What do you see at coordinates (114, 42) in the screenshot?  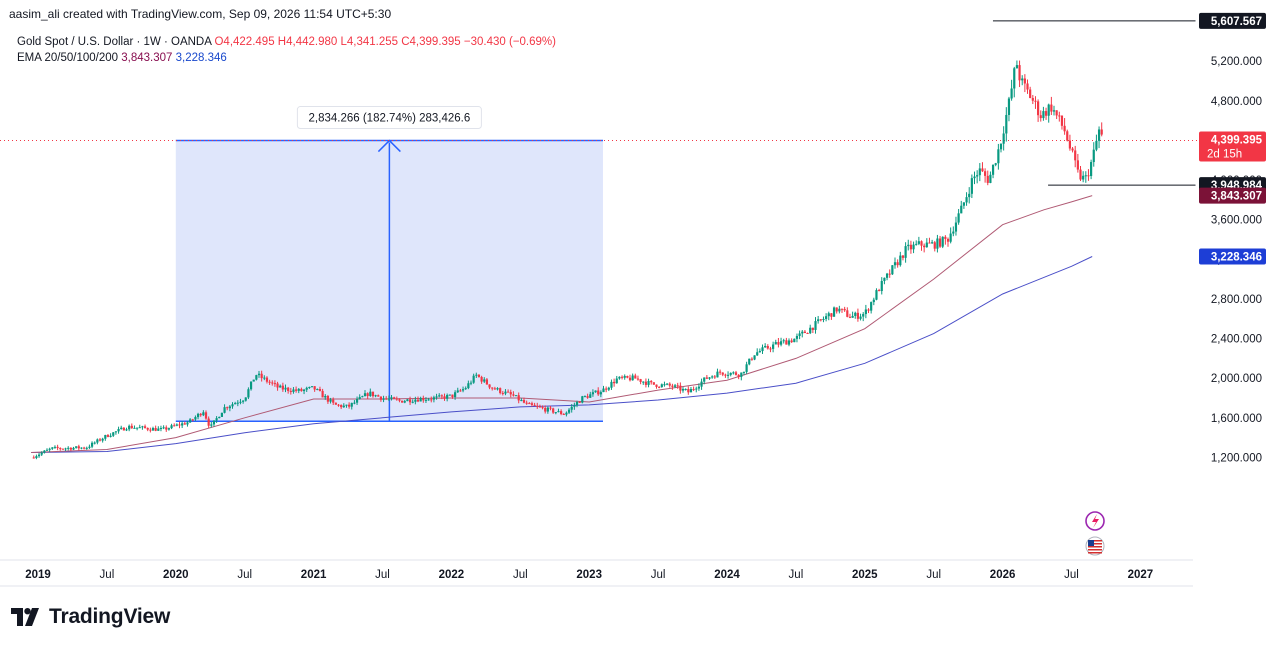 I see `symbol-name: Gold Spot / U.S. Dollar · 1W · OANDA` at bounding box center [114, 42].